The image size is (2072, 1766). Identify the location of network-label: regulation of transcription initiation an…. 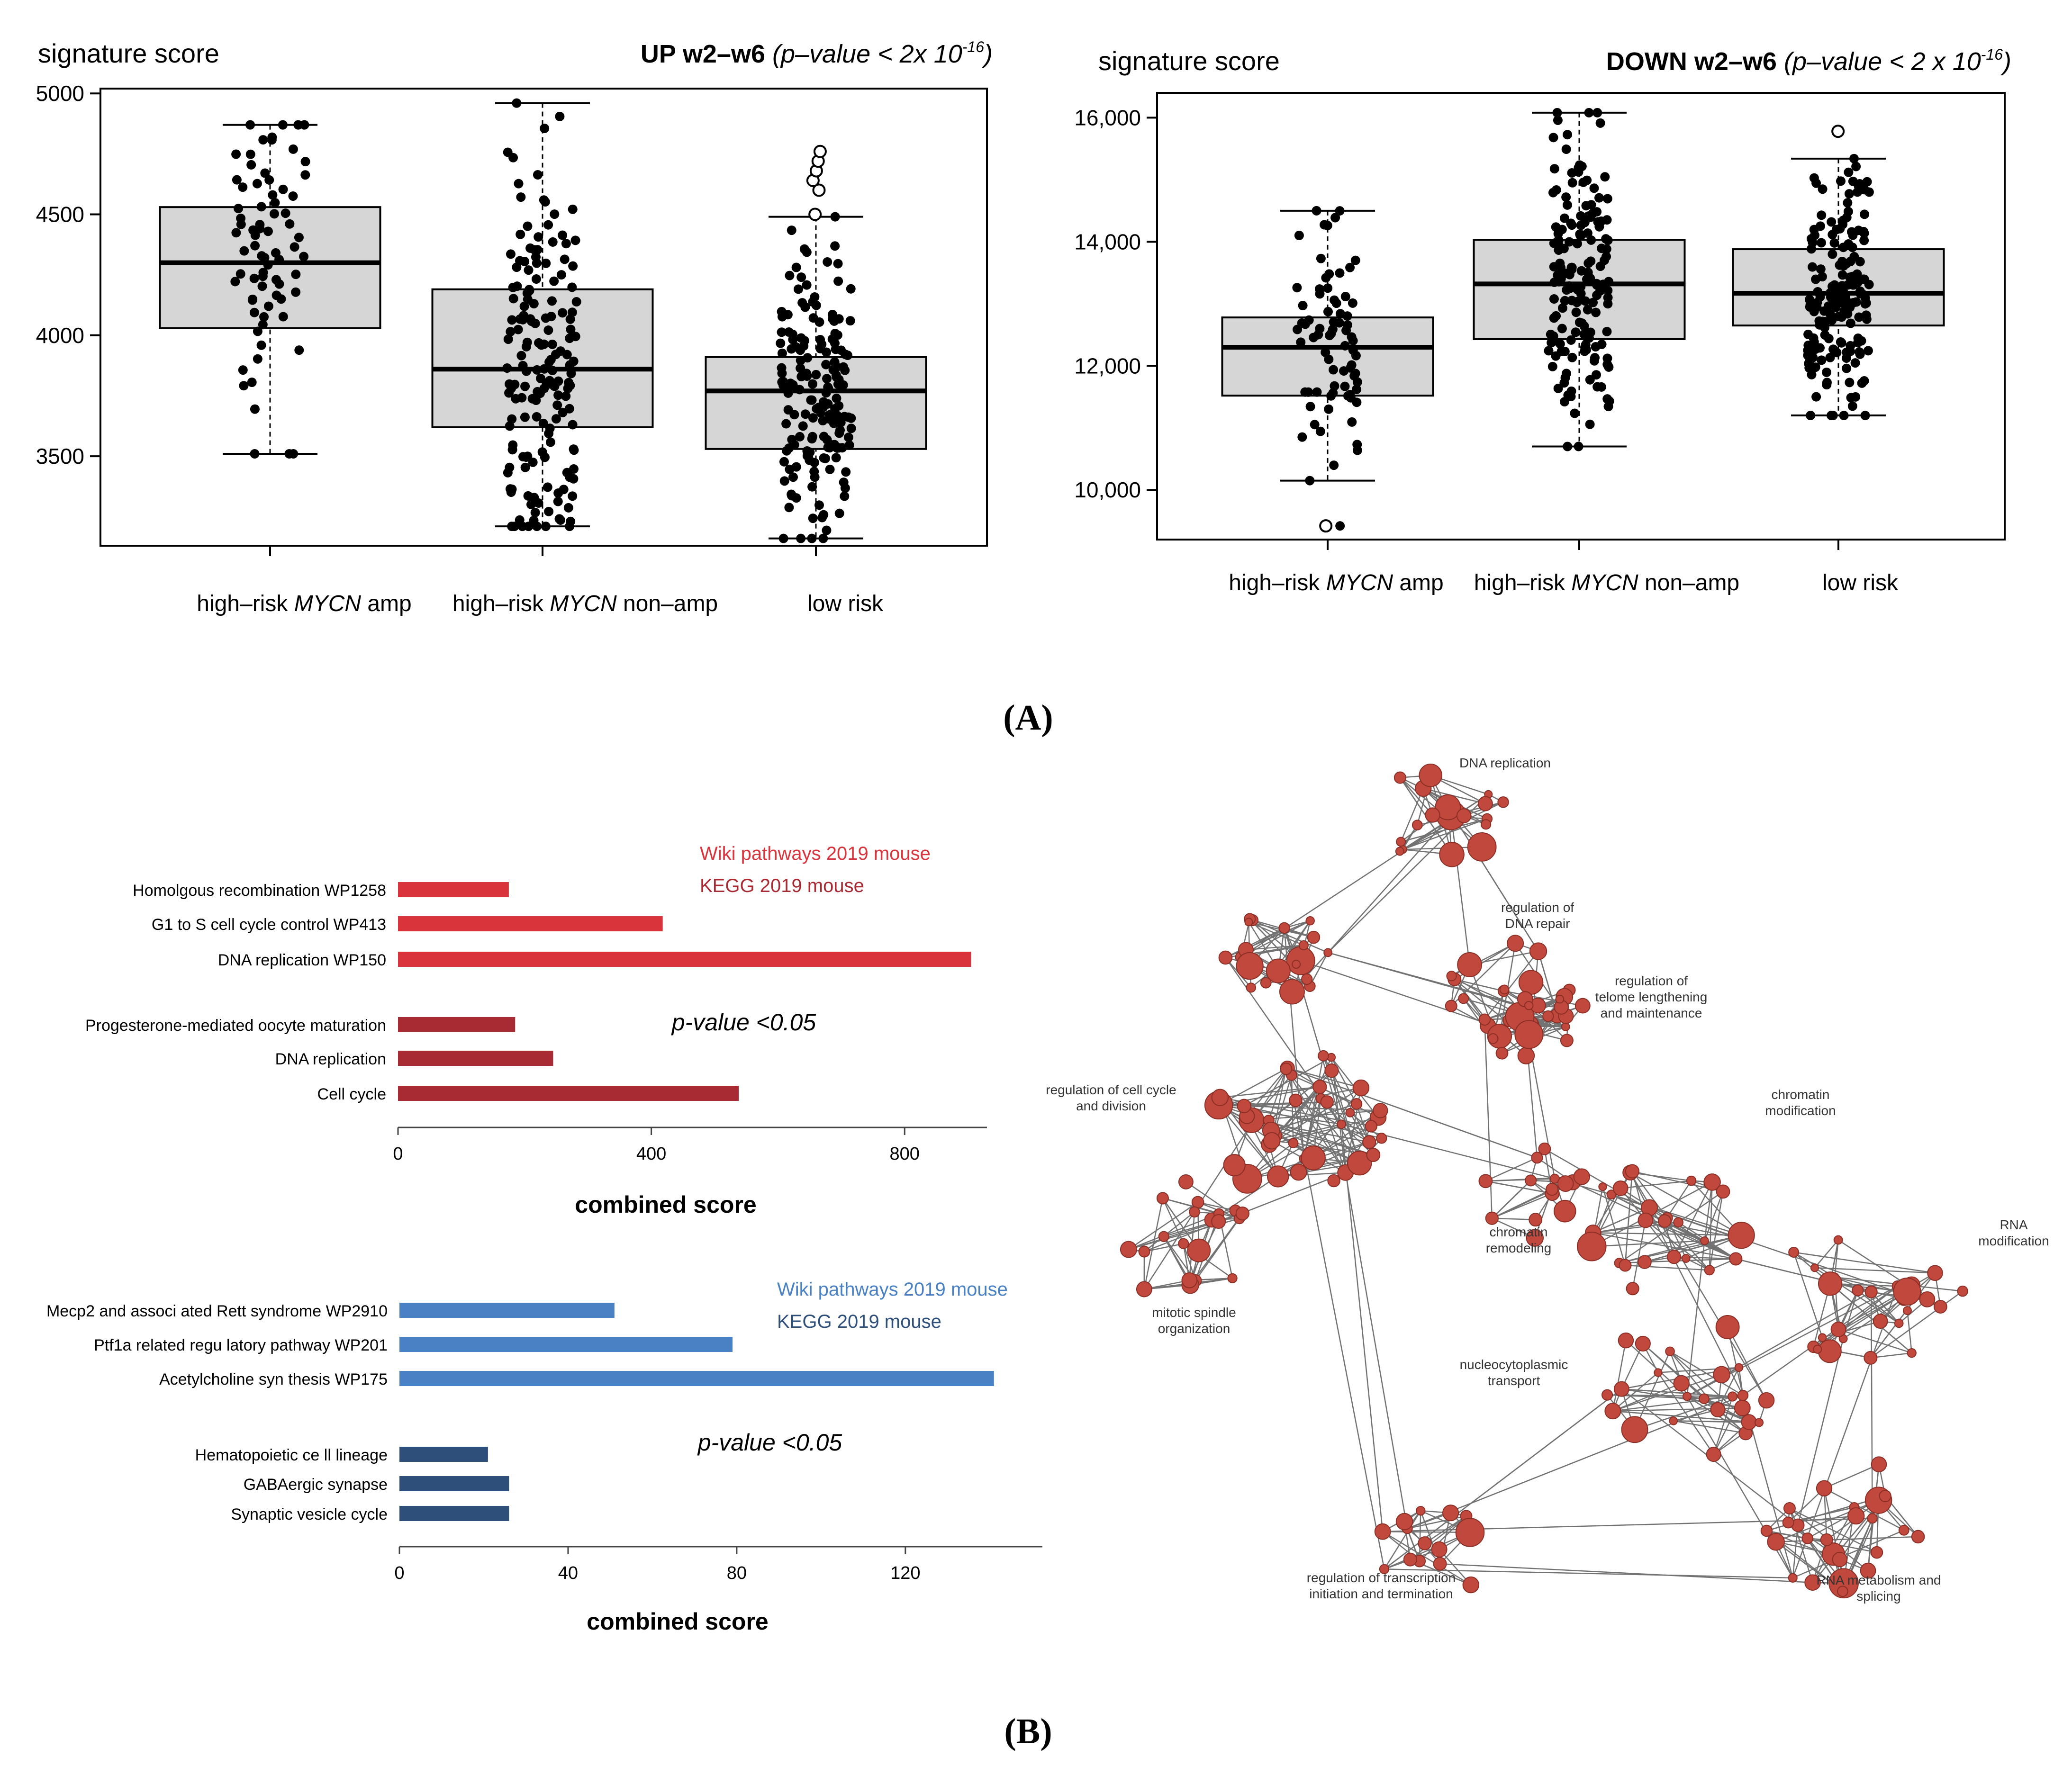
(1382, 1585).